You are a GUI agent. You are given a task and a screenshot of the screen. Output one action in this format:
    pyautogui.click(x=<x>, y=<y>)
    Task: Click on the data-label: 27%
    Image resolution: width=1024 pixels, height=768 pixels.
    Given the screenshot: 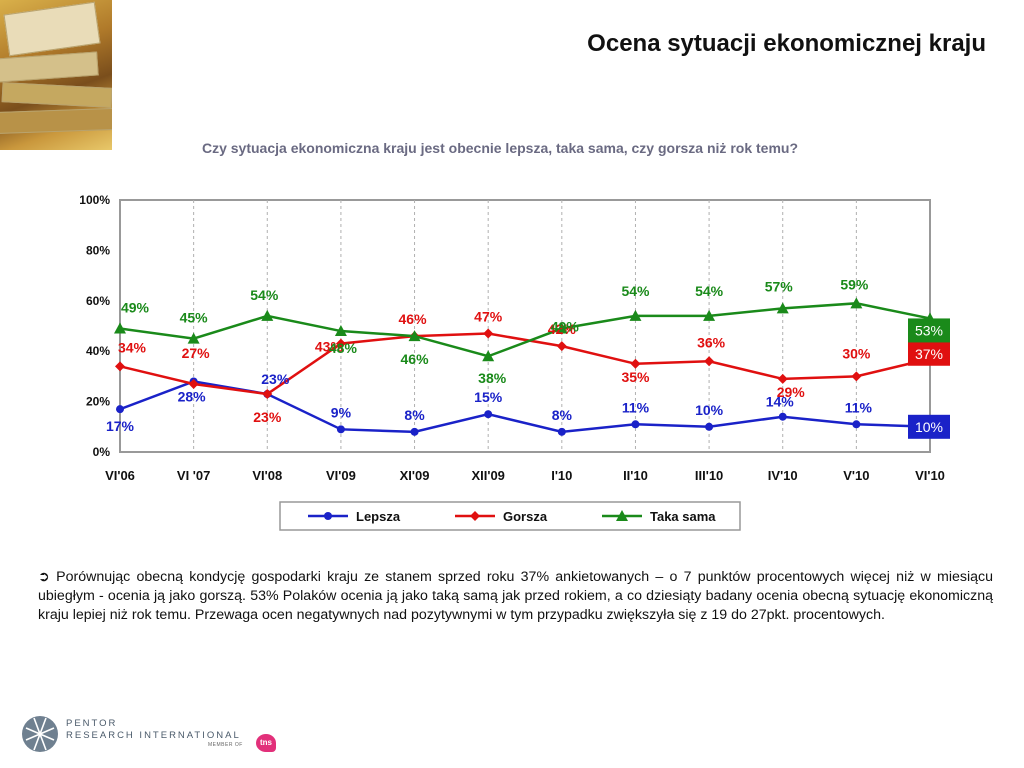 What is the action you would take?
    pyautogui.click(x=196, y=353)
    